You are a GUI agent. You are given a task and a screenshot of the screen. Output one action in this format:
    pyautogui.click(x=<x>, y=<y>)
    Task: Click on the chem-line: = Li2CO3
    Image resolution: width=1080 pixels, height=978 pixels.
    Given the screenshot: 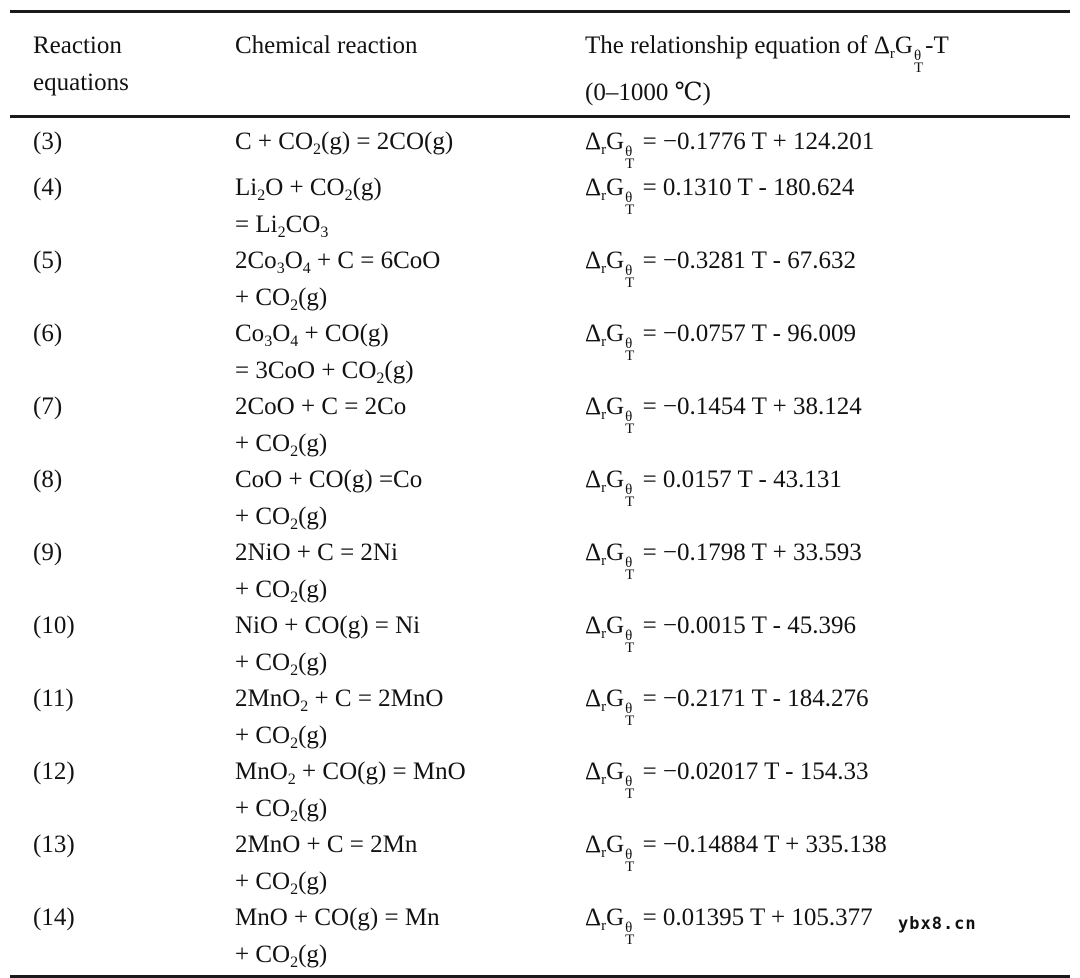 What is the action you would take?
    pyautogui.click(x=282, y=225)
    